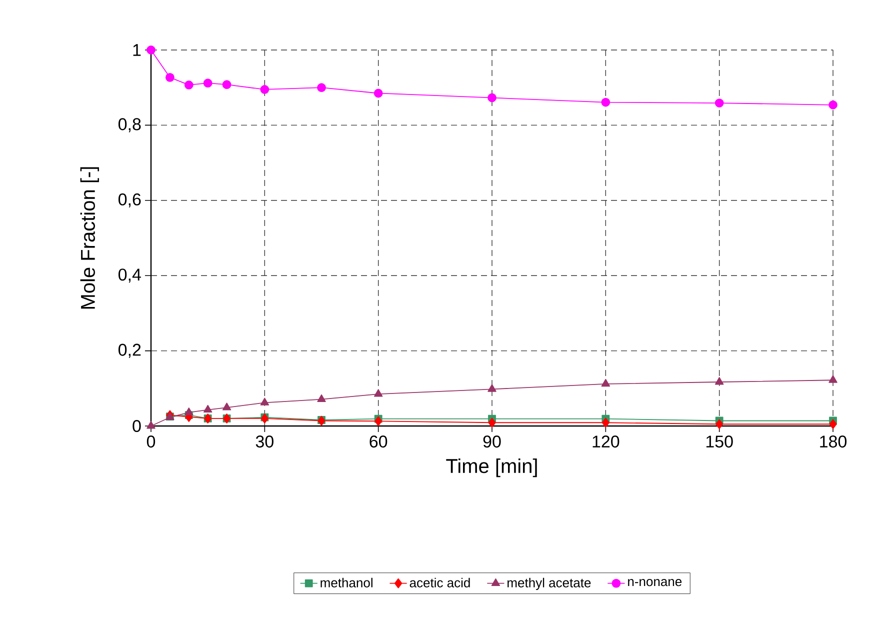  What do you see at coordinates (491, 468) in the screenshot?
I see `x-axis-title: Time [min]` at bounding box center [491, 468].